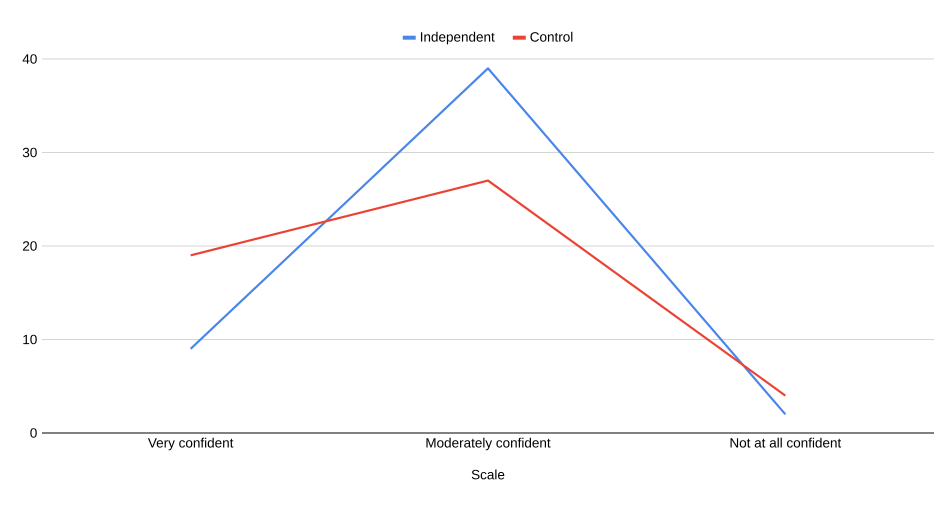 This screenshot has width=934, height=515. I want to click on y-tick-label: 20, so click(29, 246).